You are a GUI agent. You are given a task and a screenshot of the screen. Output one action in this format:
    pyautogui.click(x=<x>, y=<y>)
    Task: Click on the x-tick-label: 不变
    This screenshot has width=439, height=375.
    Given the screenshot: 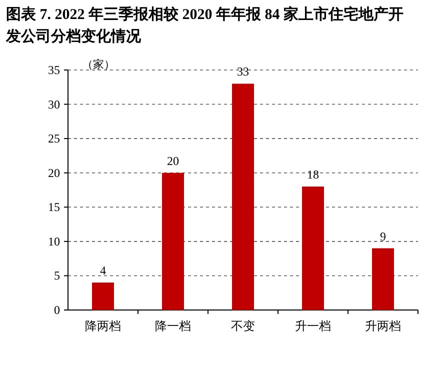 What is the action you would take?
    pyautogui.click(x=243, y=326)
    